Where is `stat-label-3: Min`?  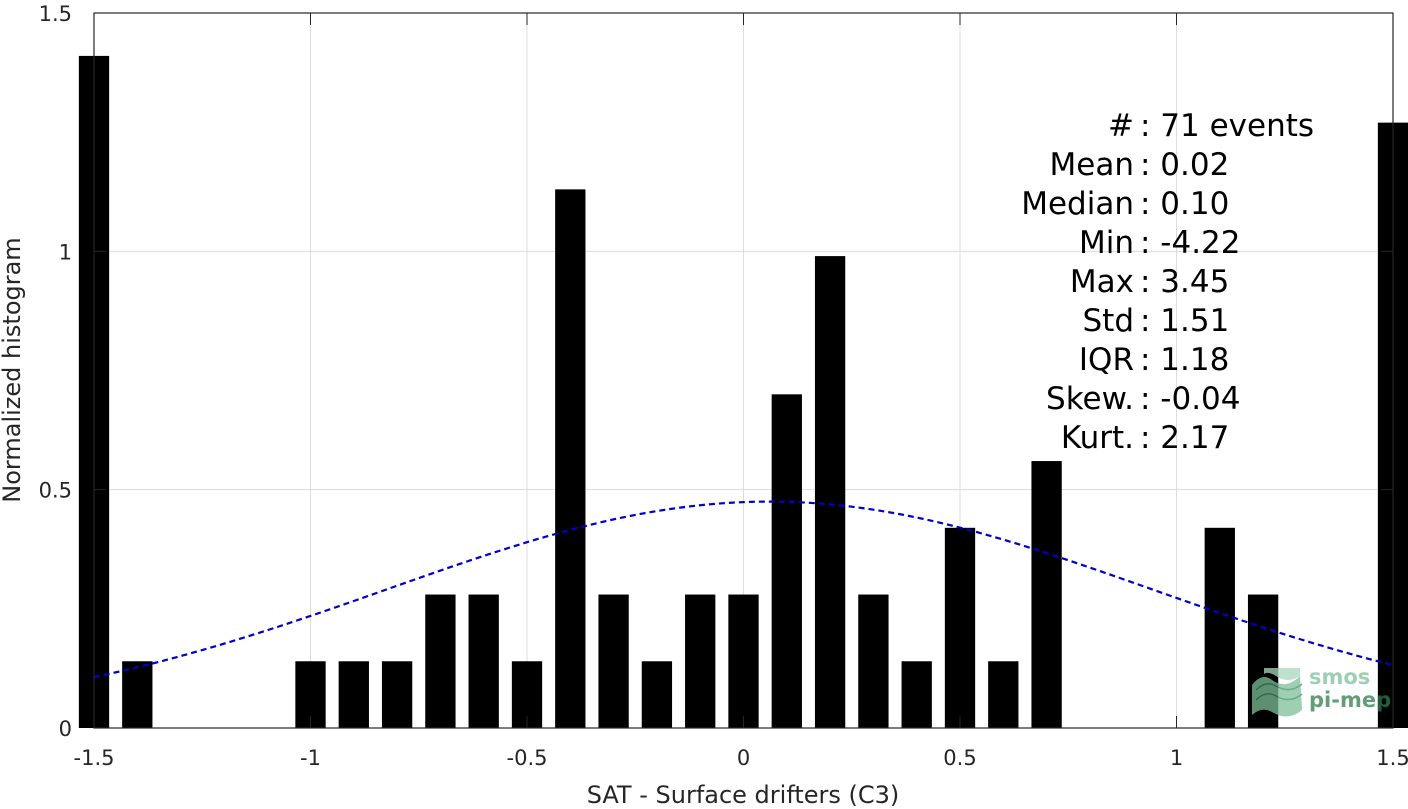 stat-label-3: Min is located at coordinates (1106, 243).